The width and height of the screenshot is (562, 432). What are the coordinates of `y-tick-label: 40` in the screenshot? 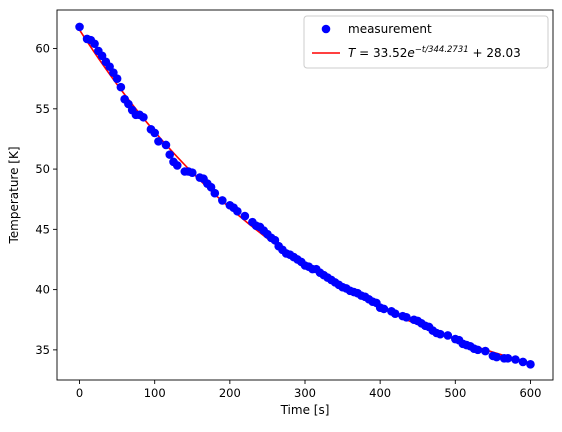 It's located at (42, 290).